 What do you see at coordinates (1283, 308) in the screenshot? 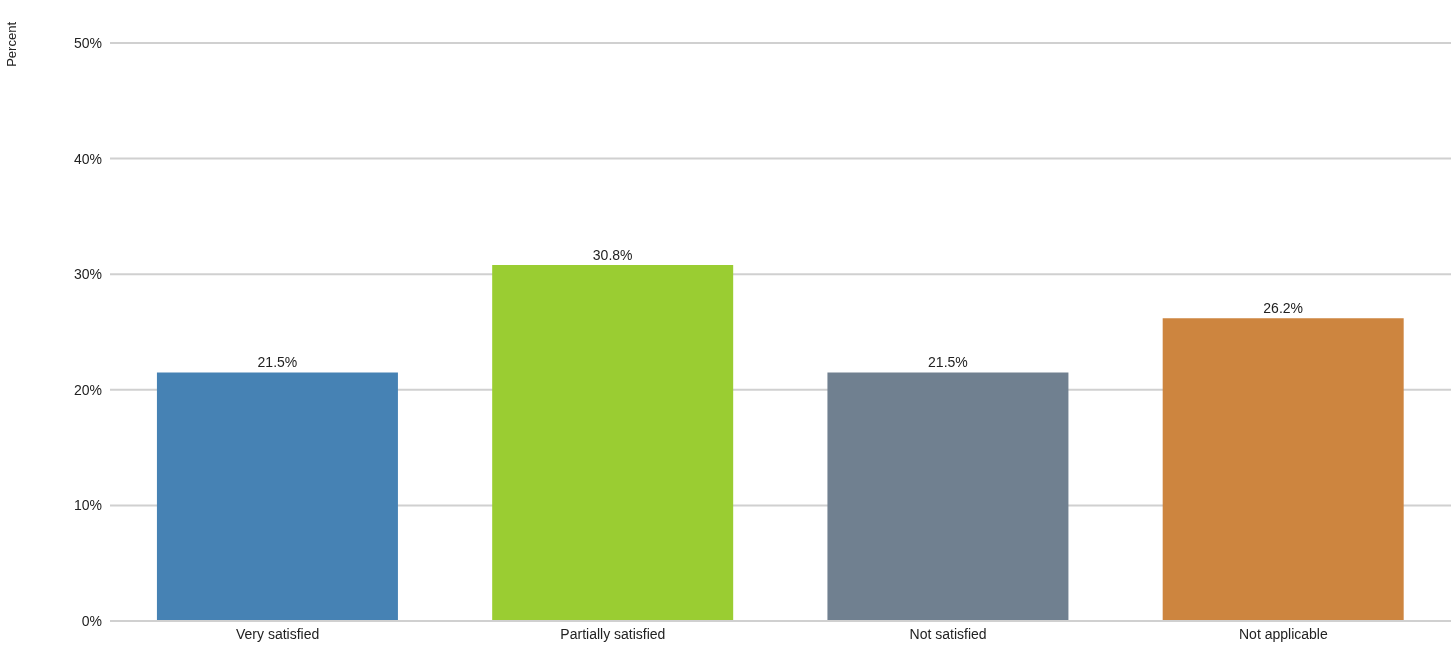
I see `data-label: 26.2%` at bounding box center [1283, 308].